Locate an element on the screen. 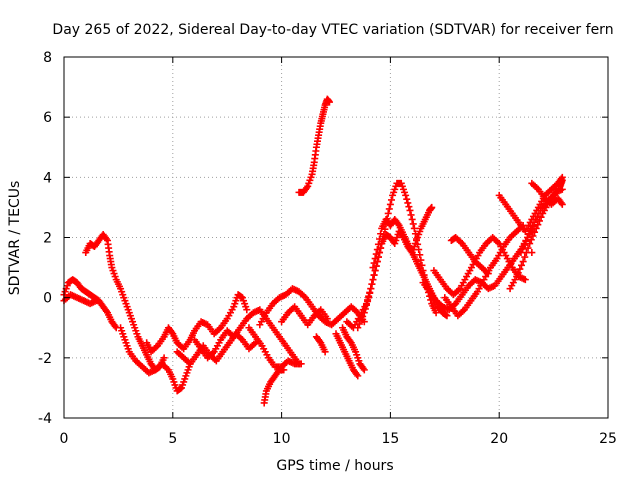 Image resolution: width=640 pixels, height=480 pixels. y-axis-label: SDTVAR / TECUs is located at coordinates (15, 238).